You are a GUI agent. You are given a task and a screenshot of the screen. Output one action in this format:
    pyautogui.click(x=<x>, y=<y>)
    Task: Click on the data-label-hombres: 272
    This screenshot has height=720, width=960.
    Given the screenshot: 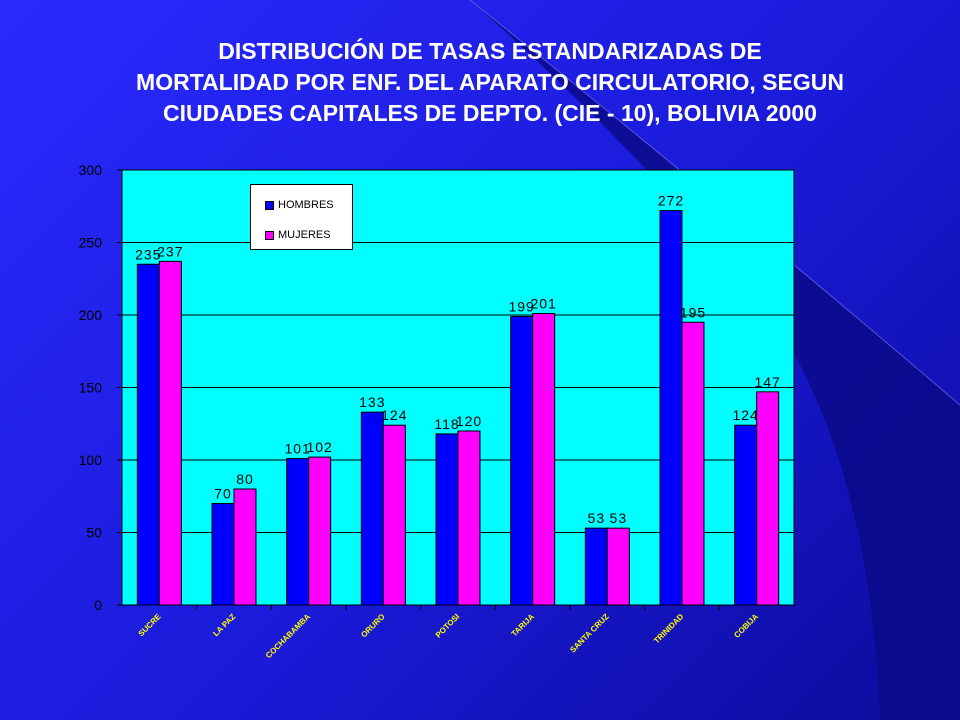 What is the action you would take?
    pyautogui.click(x=671, y=201)
    